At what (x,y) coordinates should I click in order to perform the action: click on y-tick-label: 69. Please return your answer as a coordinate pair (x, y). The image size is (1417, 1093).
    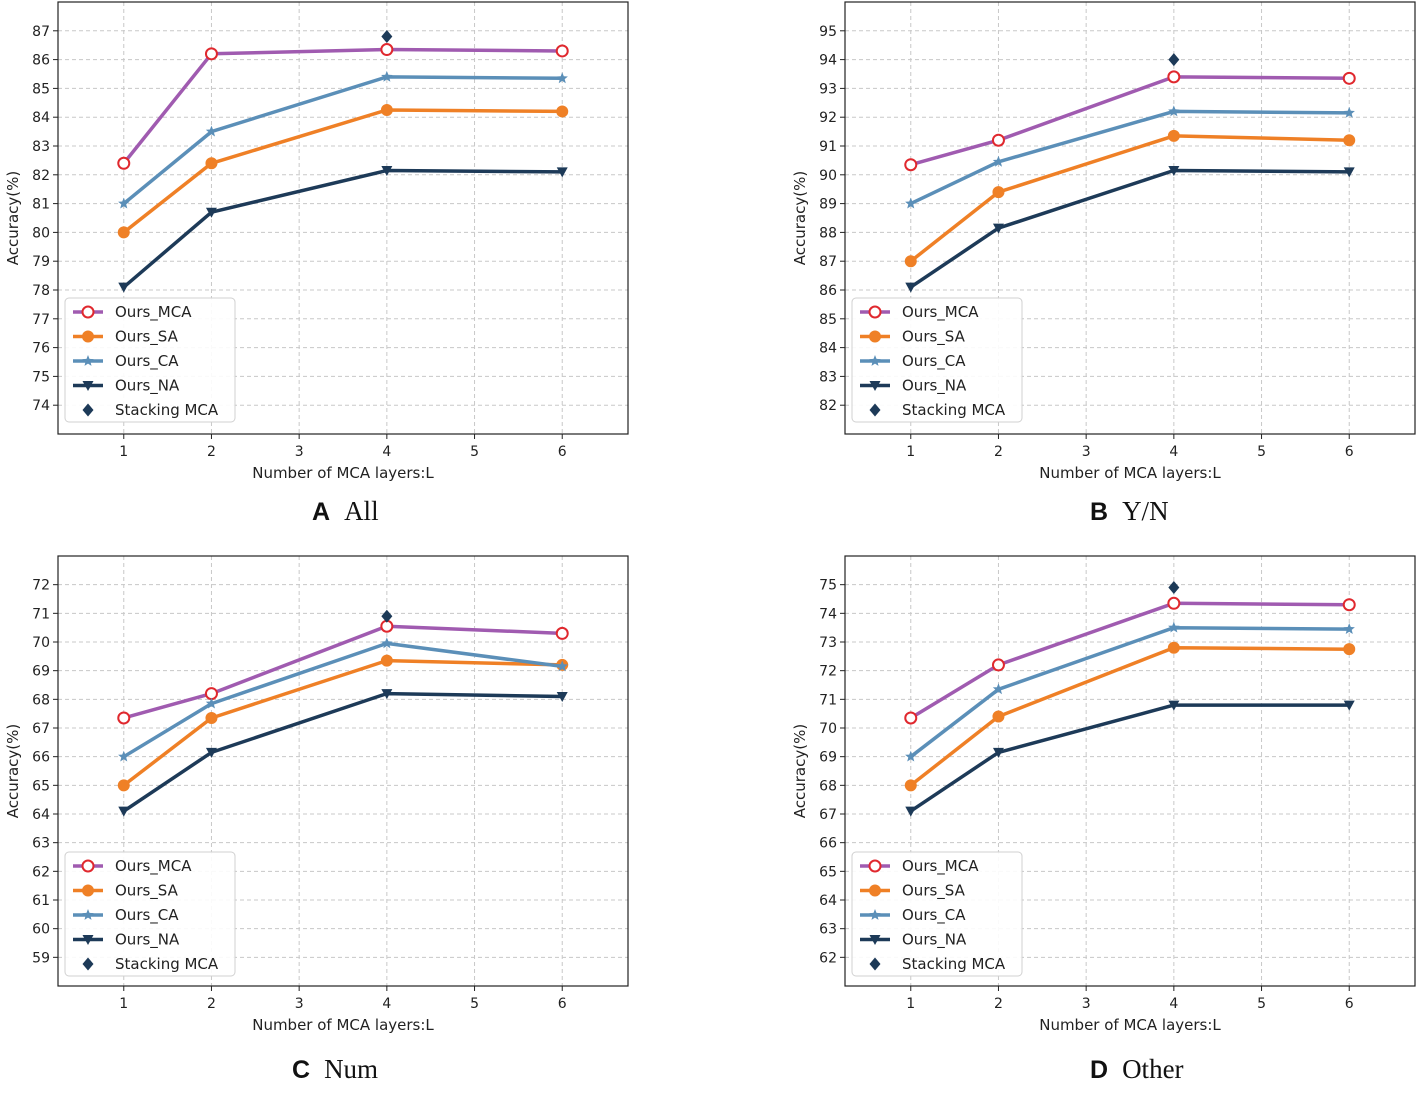
    Looking at the image, I should click on (828, 758).